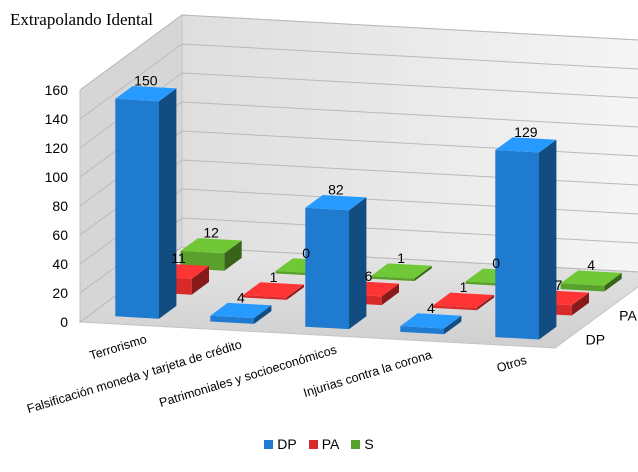 This screenshot has width=638, height=472. I want to click on series-axis-label: DP, so click(595, 340).